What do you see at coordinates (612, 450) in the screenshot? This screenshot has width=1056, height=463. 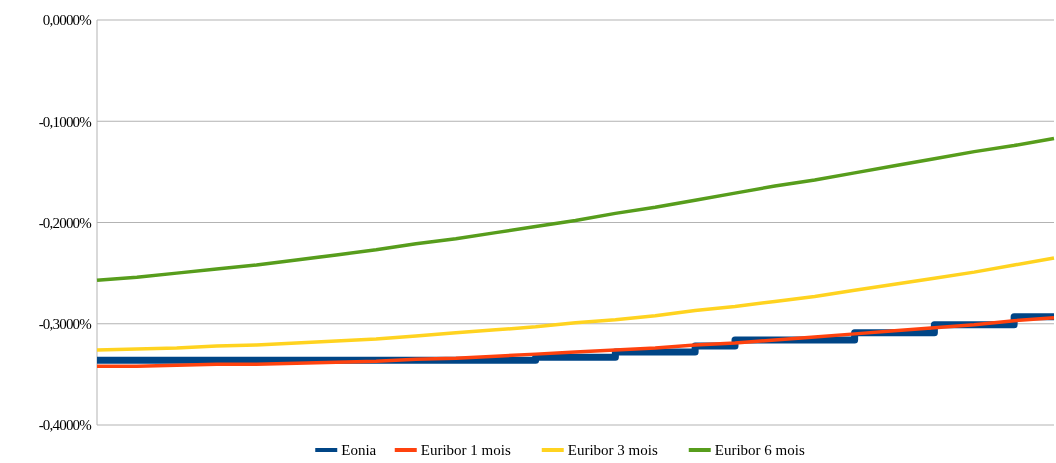 I see `legend-label: Euribor 3 mois` at bounding box center [612, 450].